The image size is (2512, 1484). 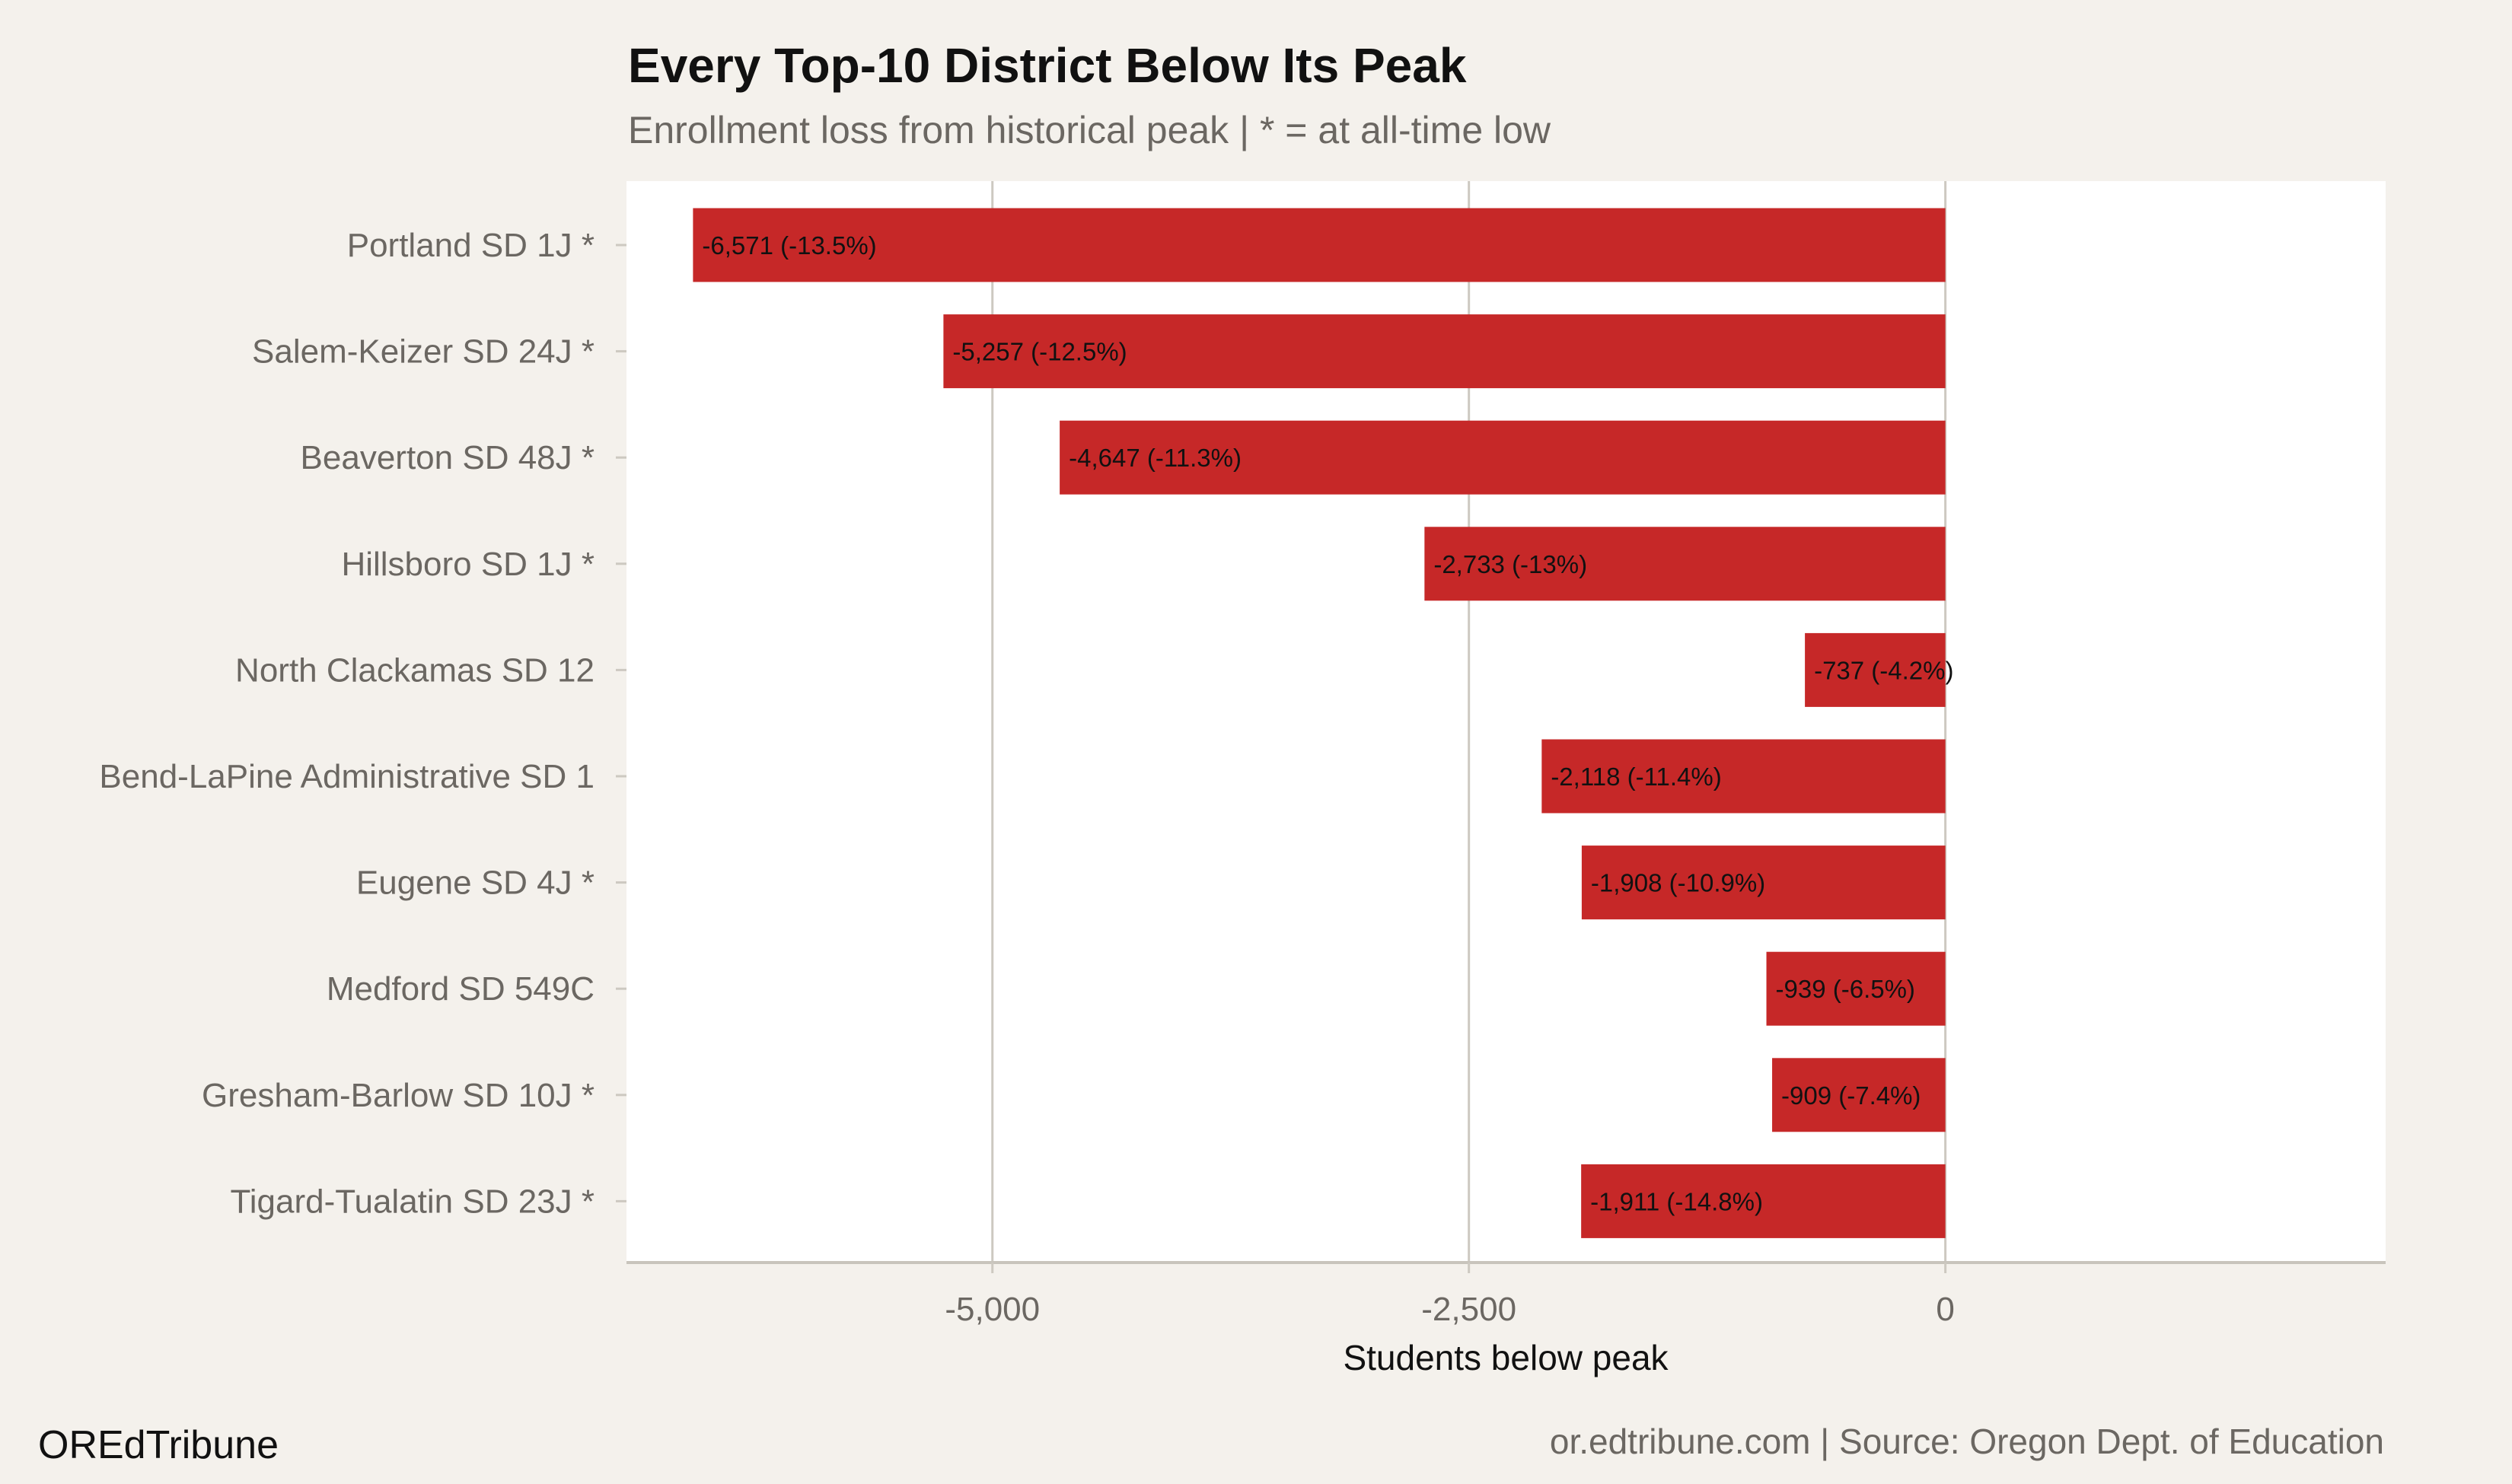 What do you see at coordinates (158, 1445) in the screenshot?
I see `brand-logo-text: OREdTribune` at bounding box center [158, 1445].